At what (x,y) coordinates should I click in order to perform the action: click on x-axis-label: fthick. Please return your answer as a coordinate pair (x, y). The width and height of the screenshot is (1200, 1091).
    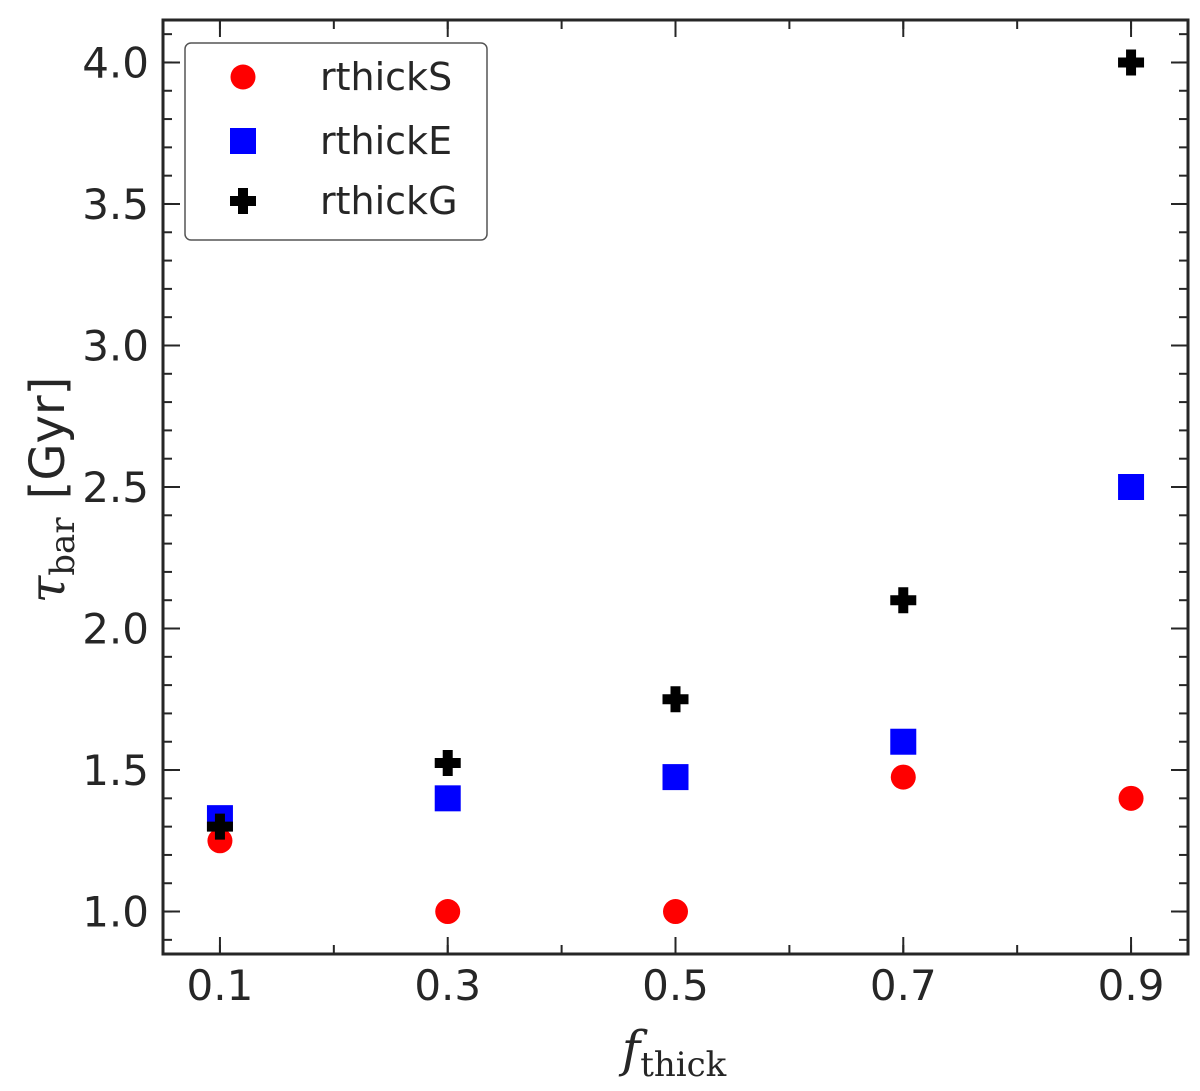
    Looking at the image, I should click on (672, 1052).